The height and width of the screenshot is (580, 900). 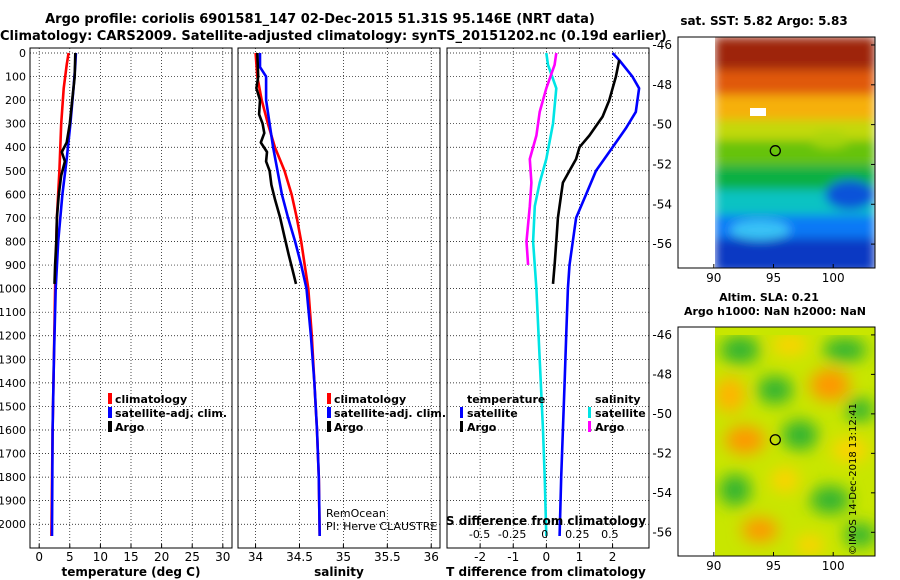 What do you see at coordinates (15, 77) in the screenshot?
I see `depth-tick-label: 100` at bounding box center [15, 77].